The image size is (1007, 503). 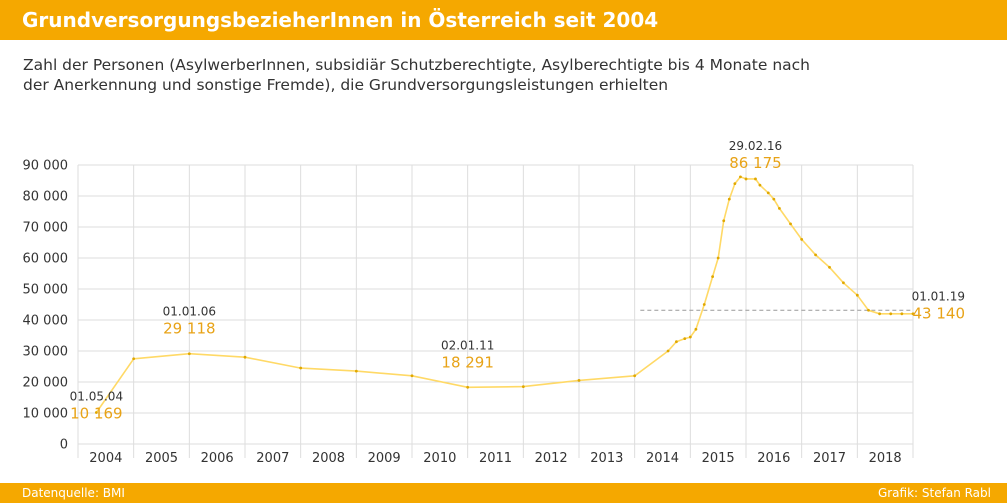 I want to click on annotation-date: 01.01.19, so click(x=938, y=296).